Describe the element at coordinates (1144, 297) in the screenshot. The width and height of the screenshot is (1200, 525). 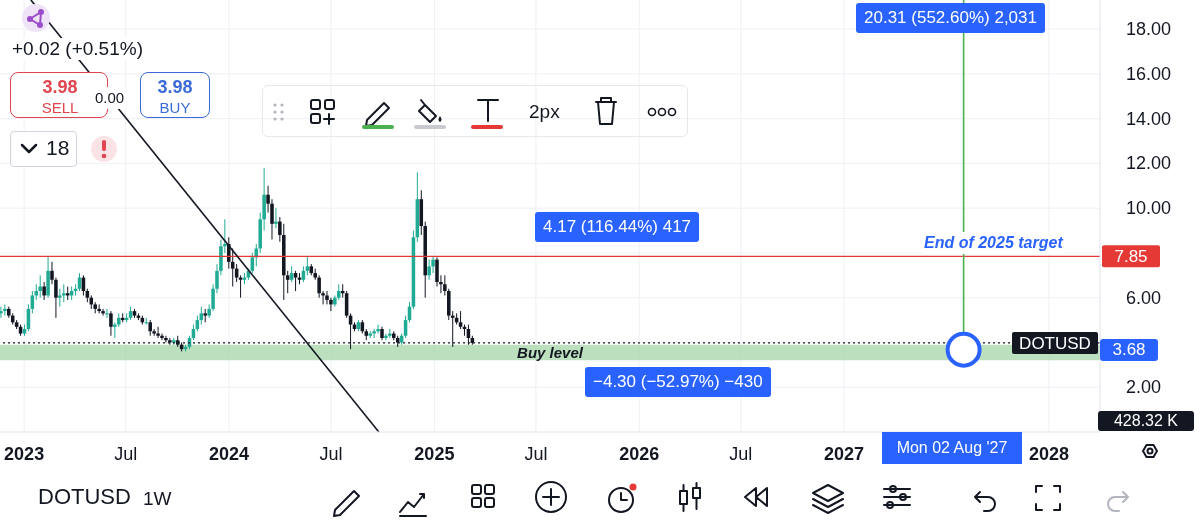
I see `y-tick-label: 6.00` at that location.